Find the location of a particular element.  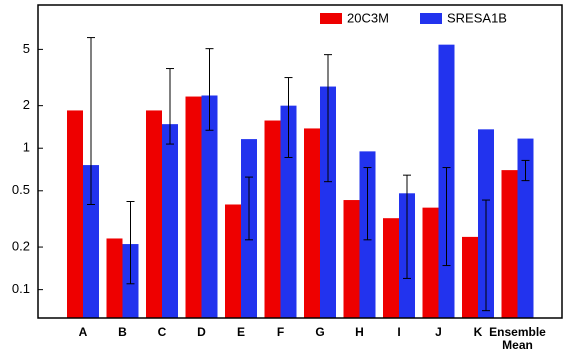

x-tick-label: I is located at coordinates (399, 332).